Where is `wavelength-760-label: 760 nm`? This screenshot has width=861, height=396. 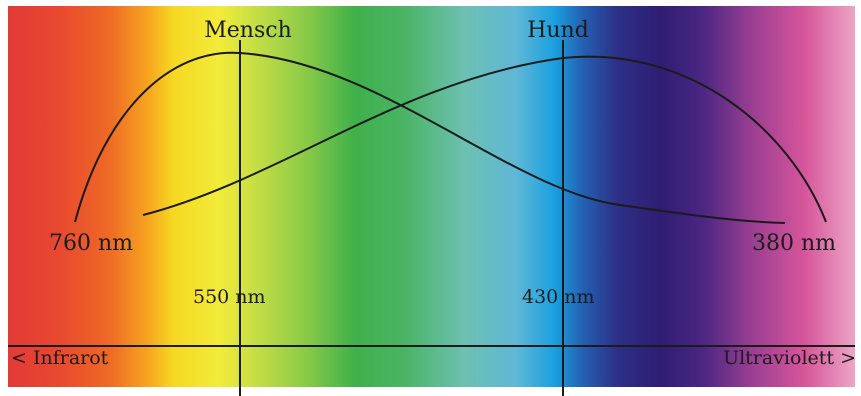 wavelength-760-label: 760 nm is located at coordinates (91, 243).